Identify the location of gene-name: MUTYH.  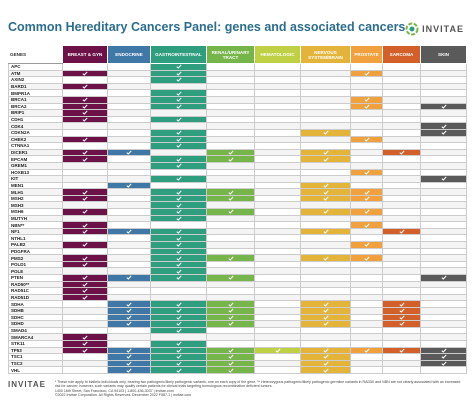
(35, 218).